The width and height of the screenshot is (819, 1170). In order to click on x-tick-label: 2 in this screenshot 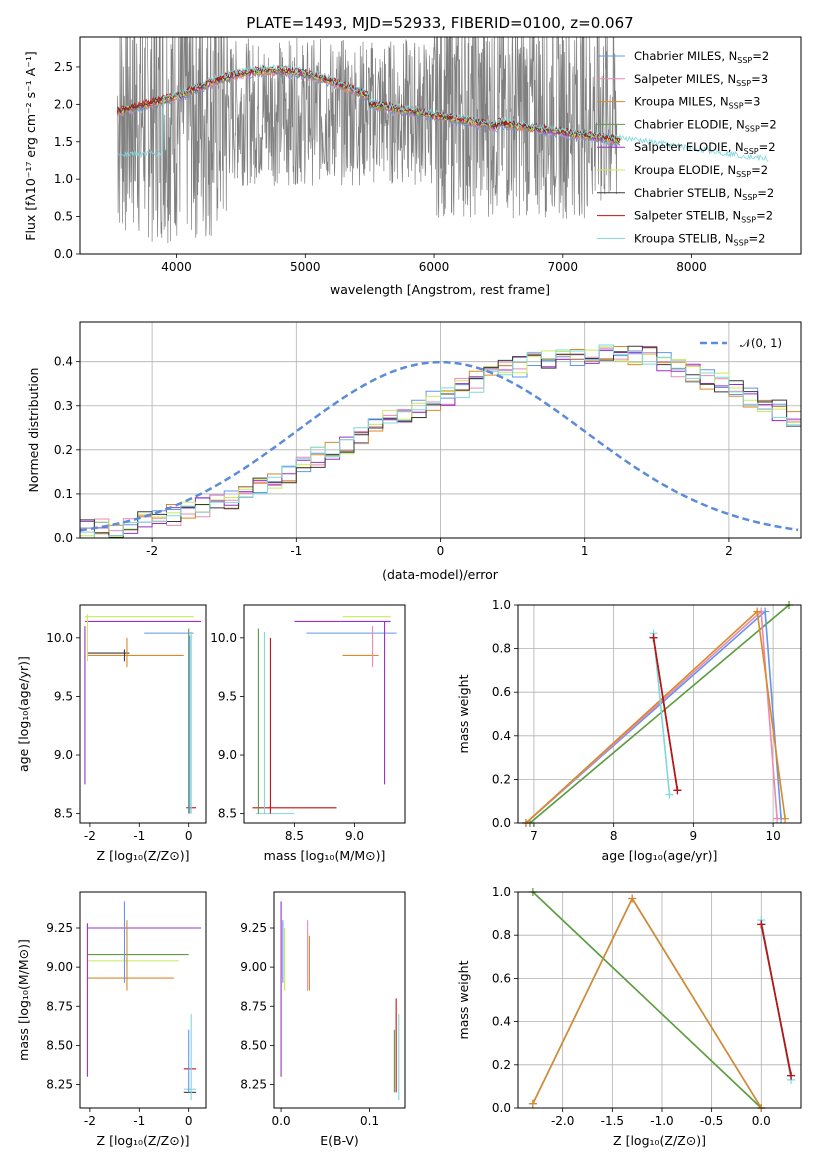, I will do `click(729, 551)`.